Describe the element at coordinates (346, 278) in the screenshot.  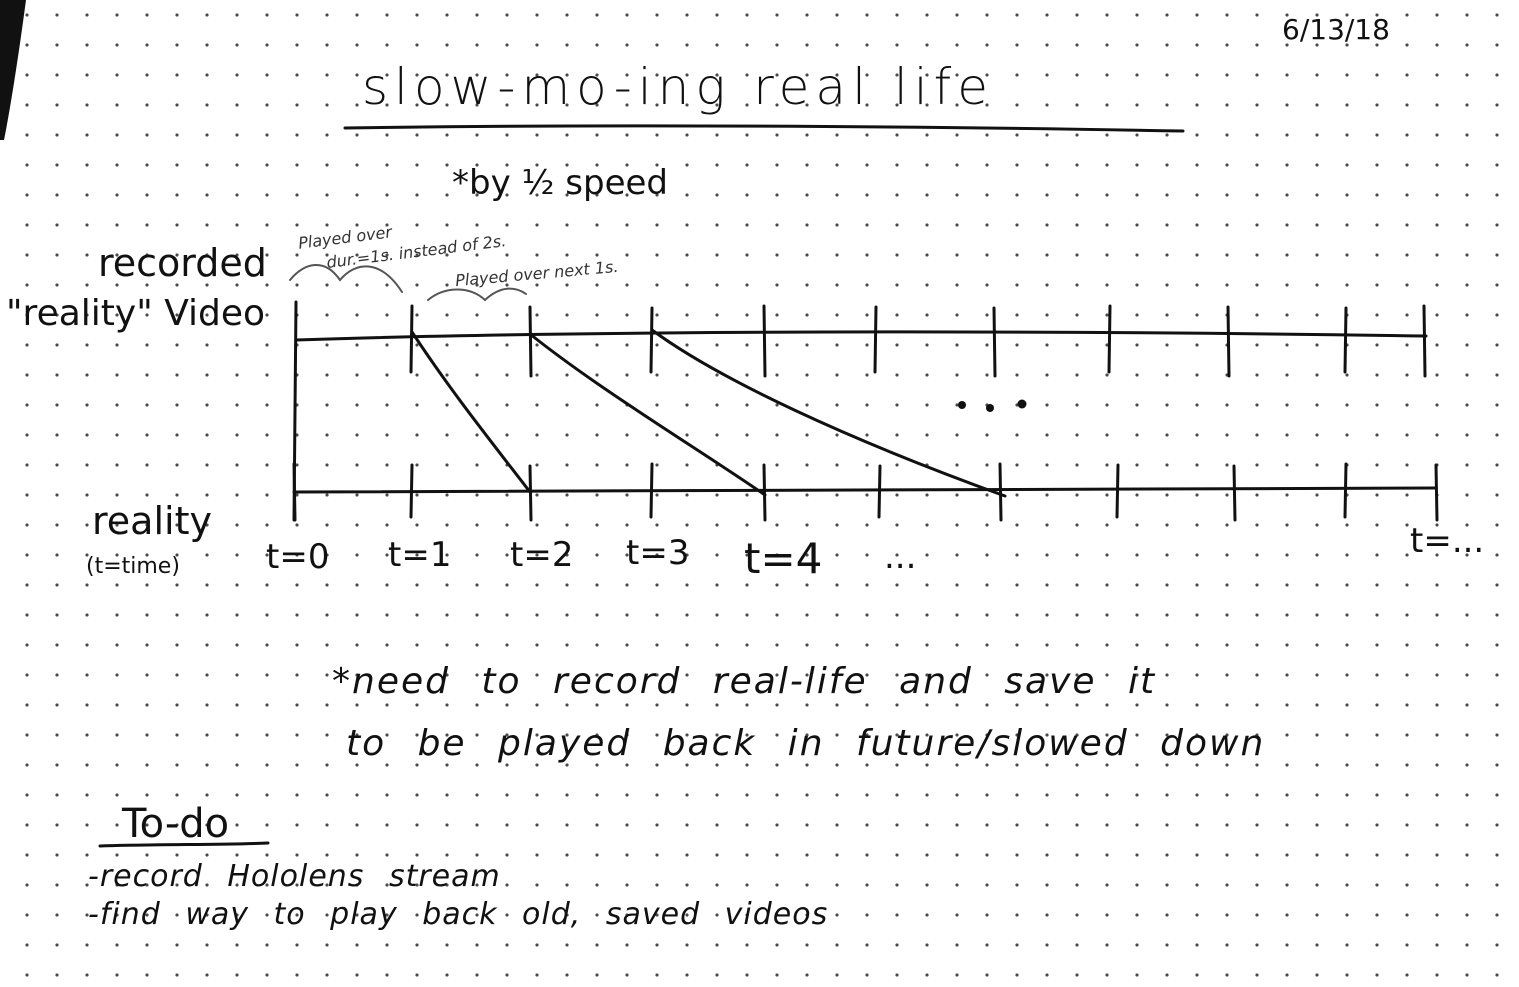
I see `brace-first-interval` at that location.